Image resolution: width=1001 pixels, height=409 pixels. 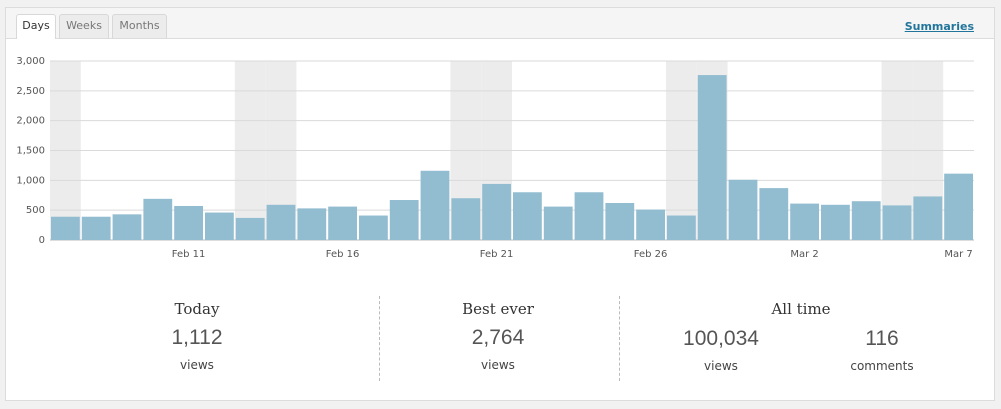 I want to click on y-tick-label: 2,000, so click(x=30, y=121).